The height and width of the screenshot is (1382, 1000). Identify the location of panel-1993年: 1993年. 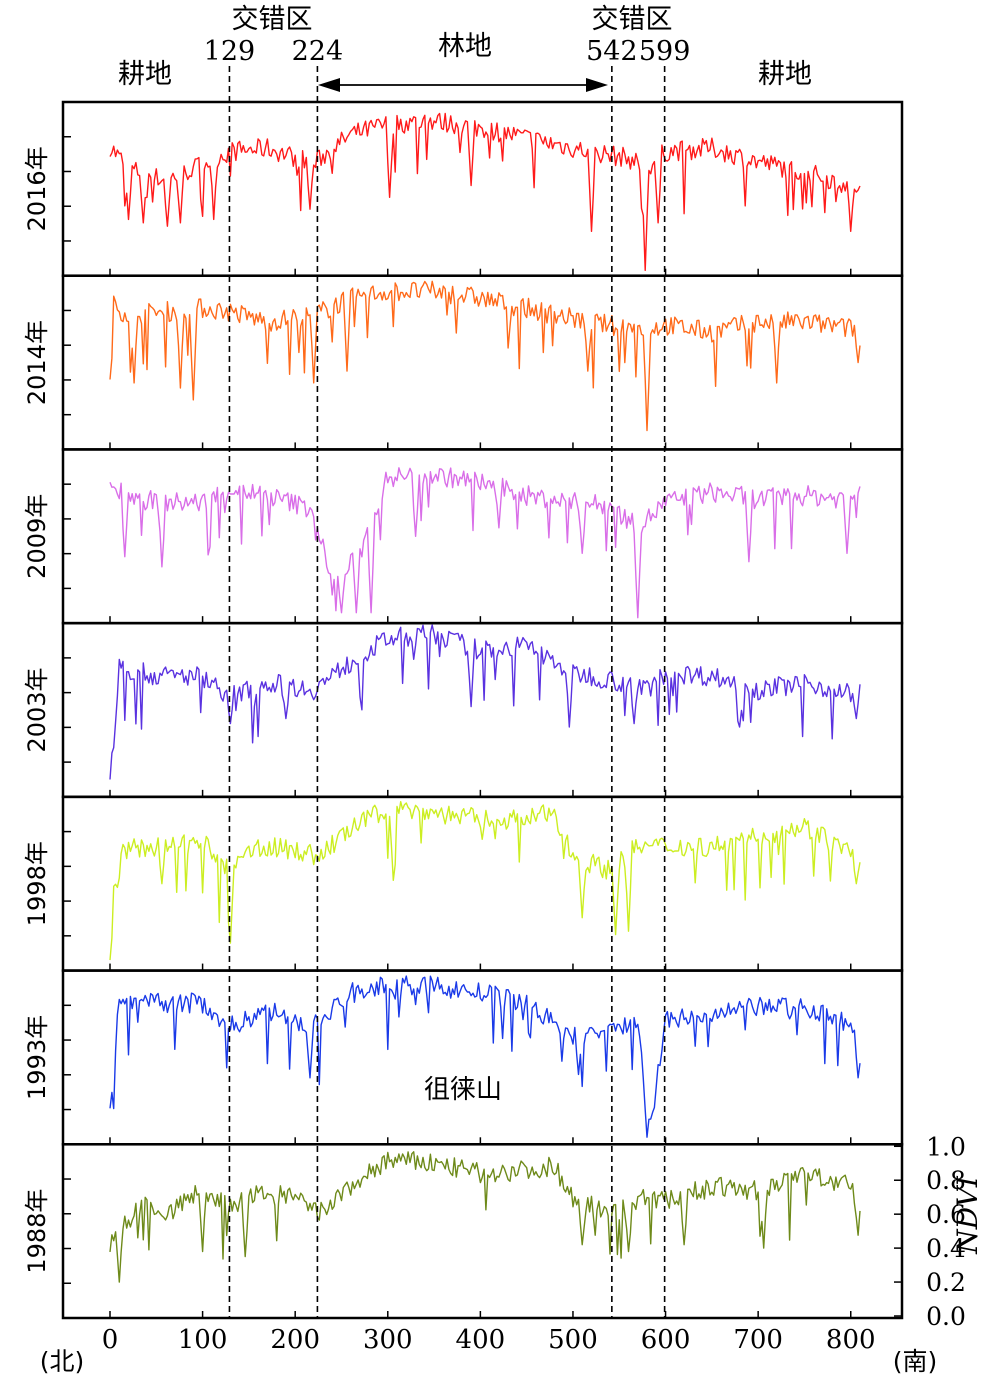
(463, 1057).